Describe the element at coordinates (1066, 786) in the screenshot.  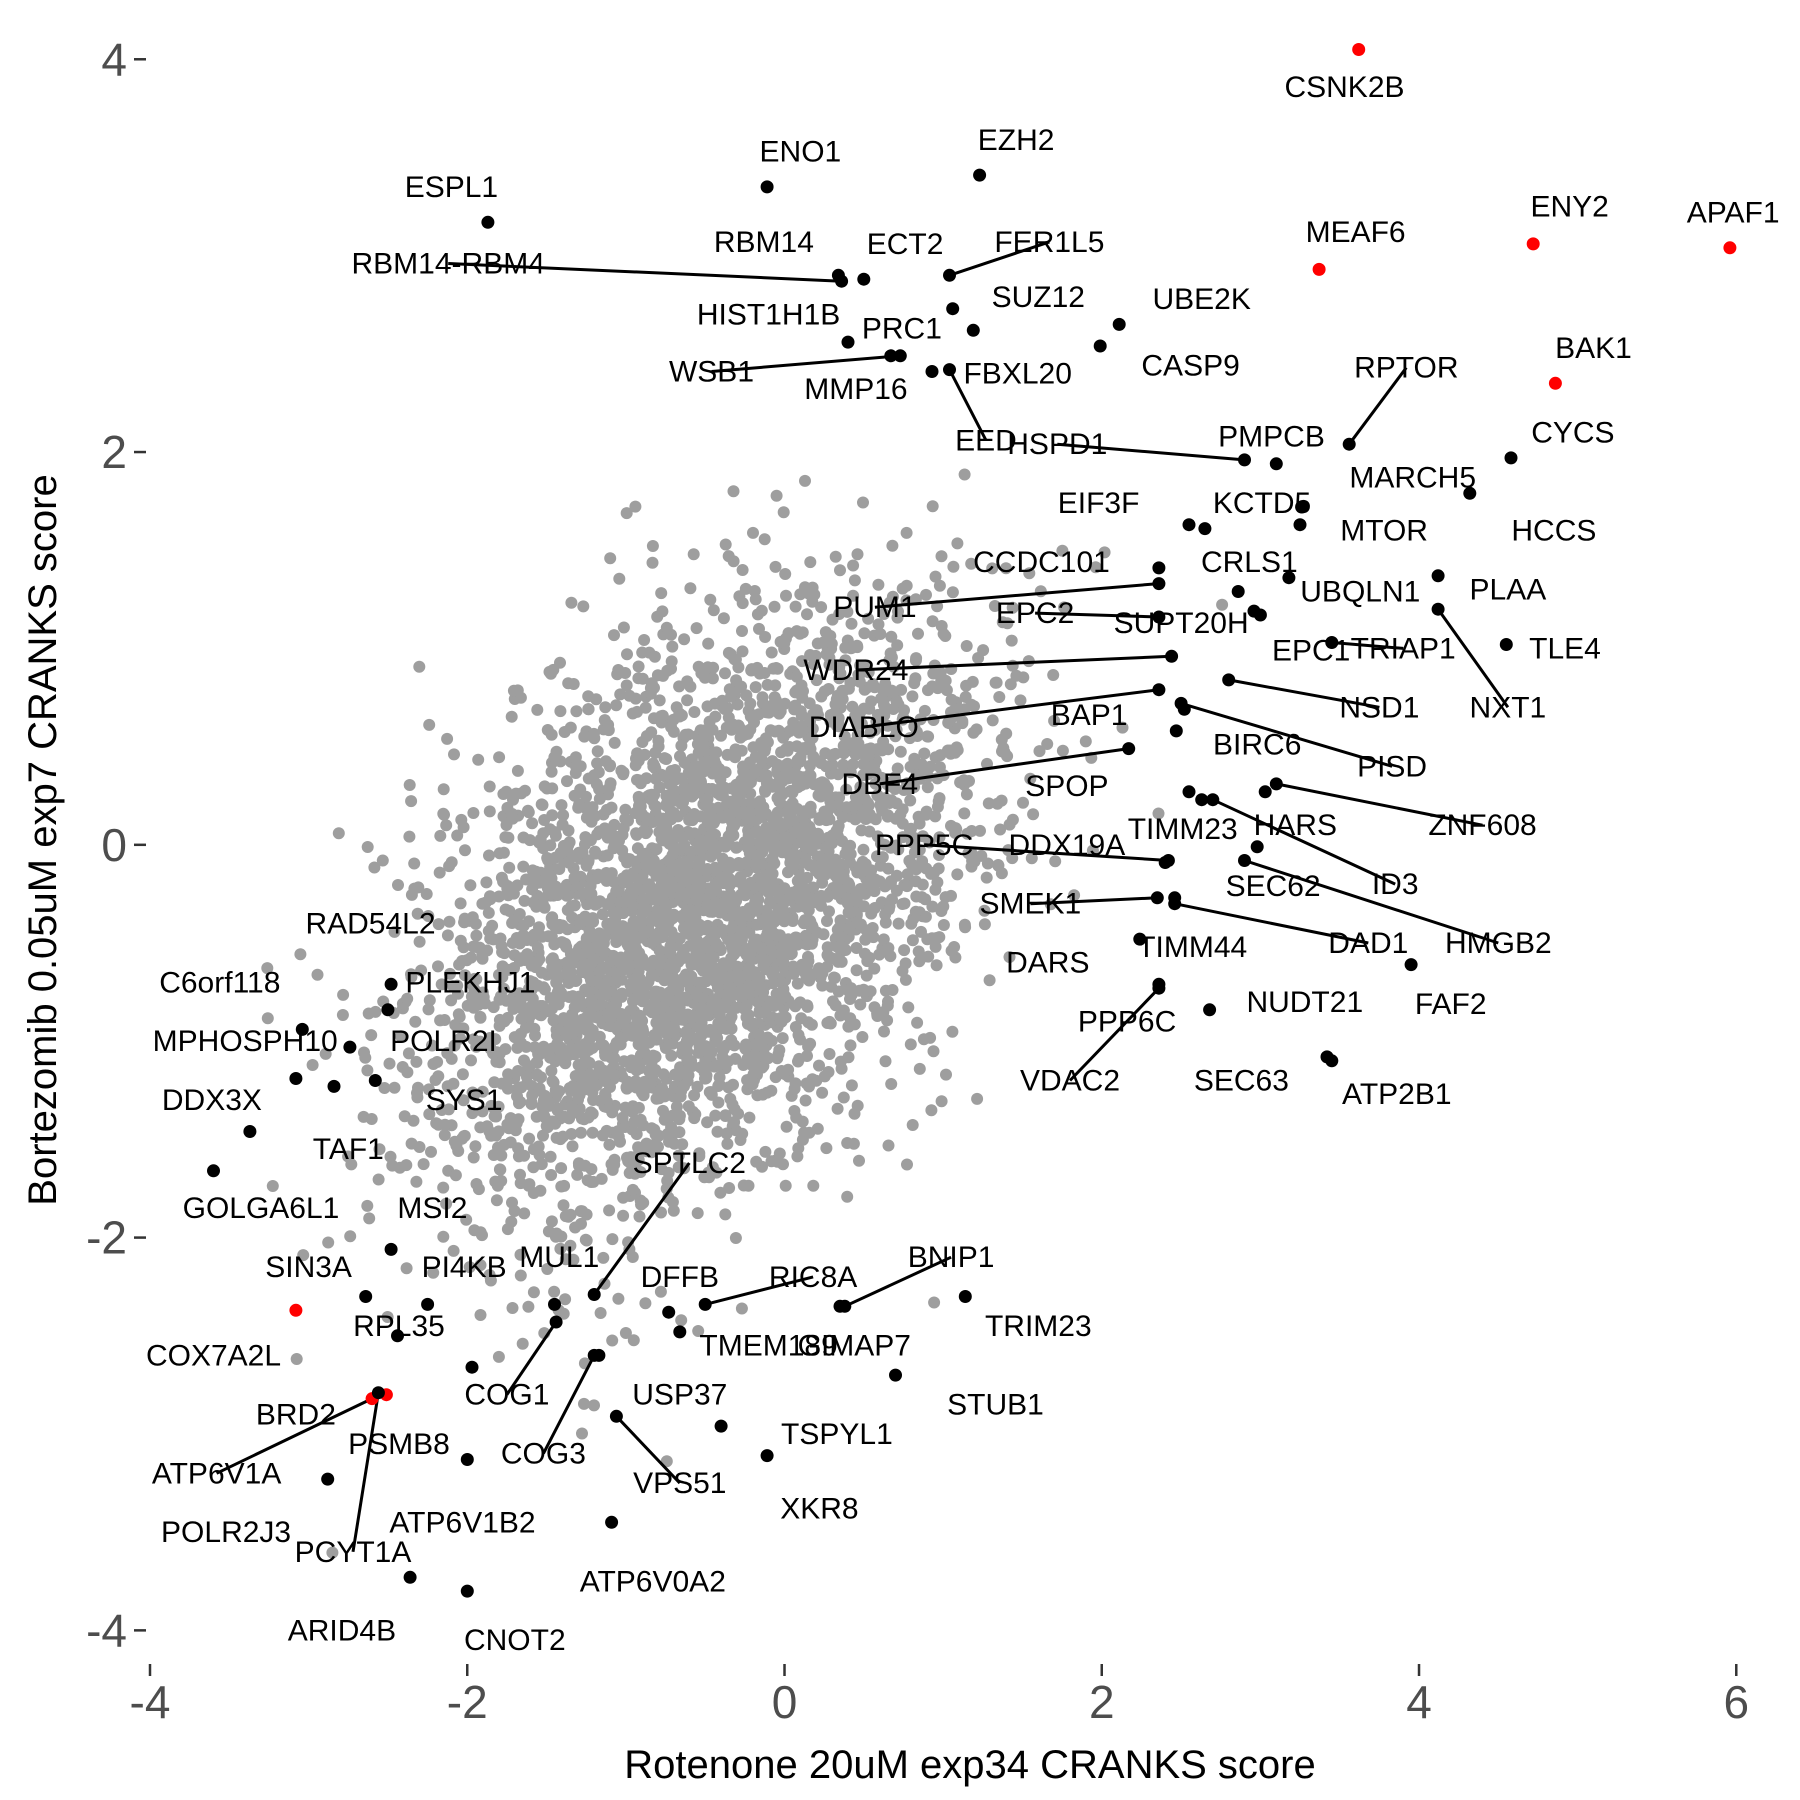
I see `point-label: SPOP` at that location.